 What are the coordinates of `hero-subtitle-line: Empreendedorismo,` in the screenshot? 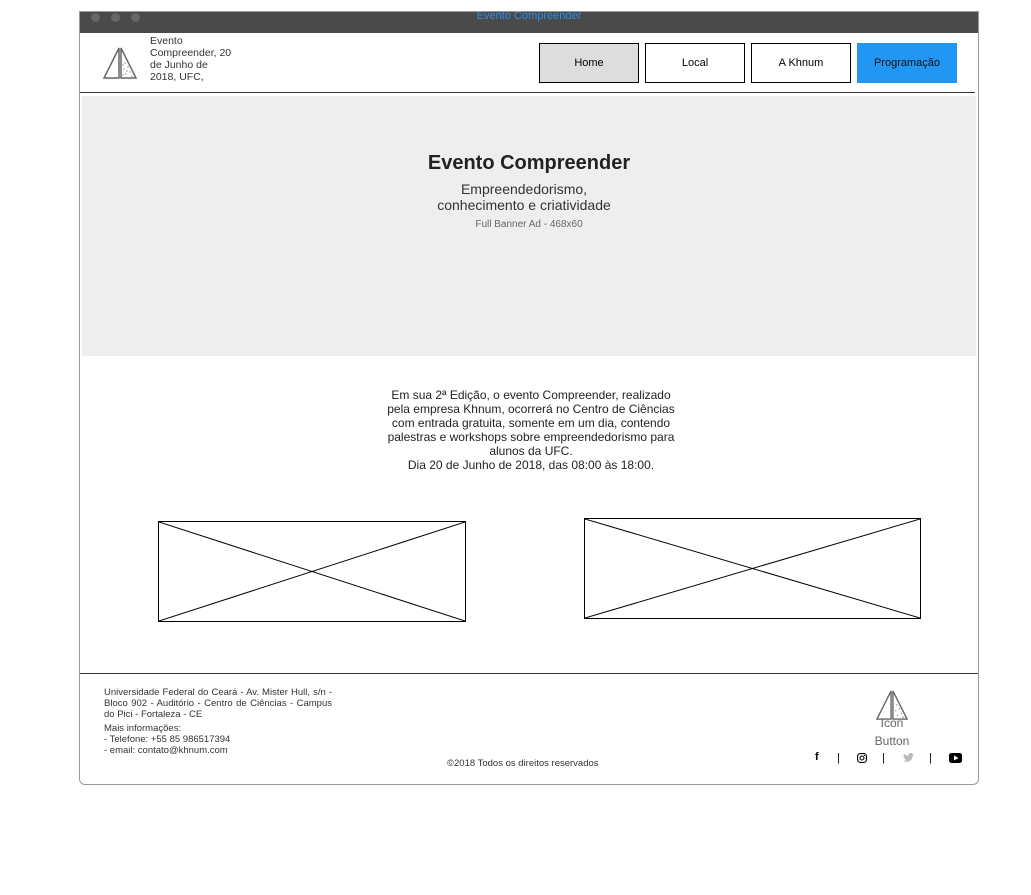 It's located at (524, 189).